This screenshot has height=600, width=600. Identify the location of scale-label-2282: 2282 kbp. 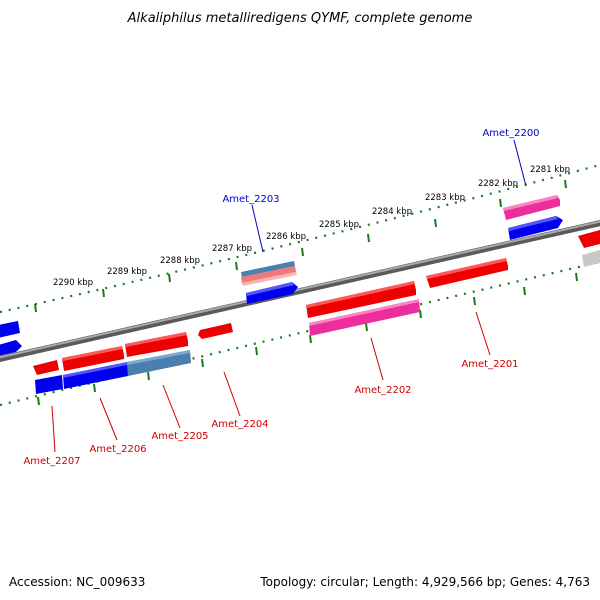
(498, 184).